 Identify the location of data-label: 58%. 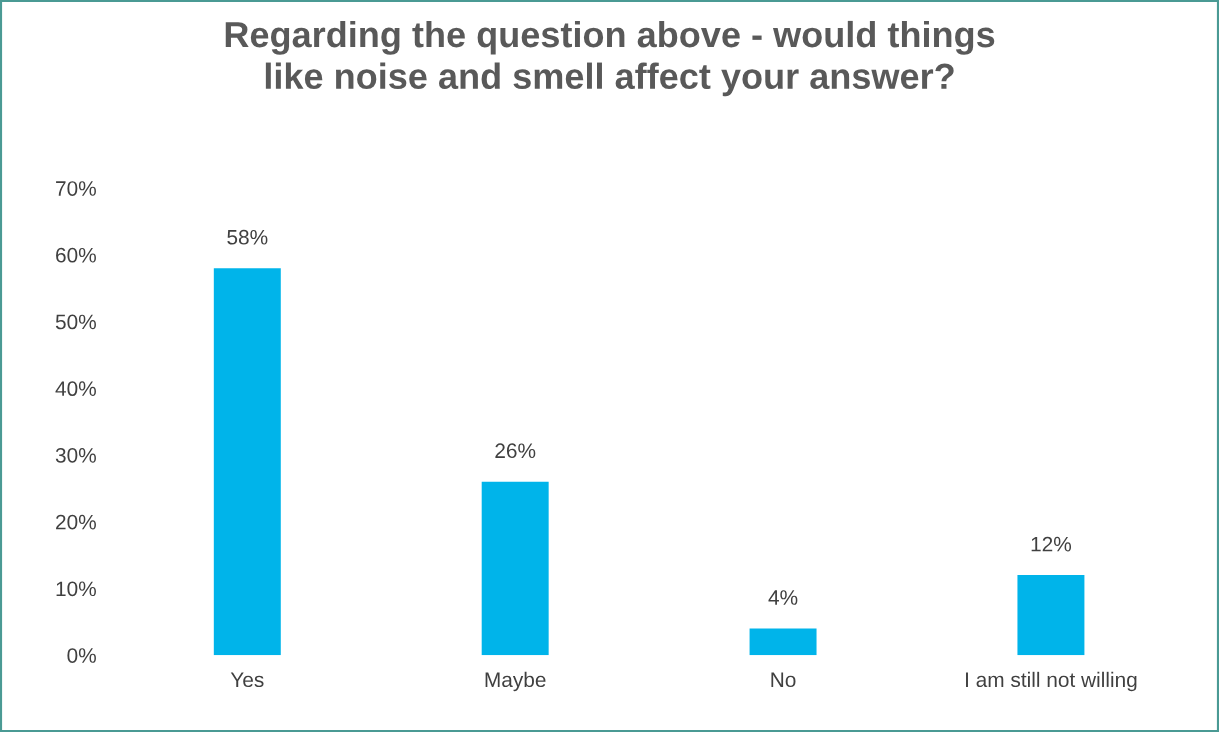
(247, 237).